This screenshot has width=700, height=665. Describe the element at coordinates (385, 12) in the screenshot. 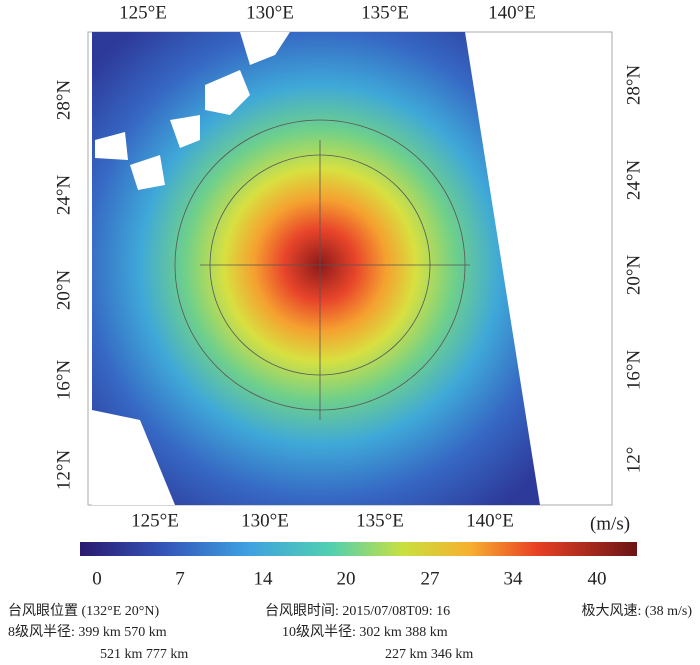

I see `top-axis-label: 135°E` at that location.